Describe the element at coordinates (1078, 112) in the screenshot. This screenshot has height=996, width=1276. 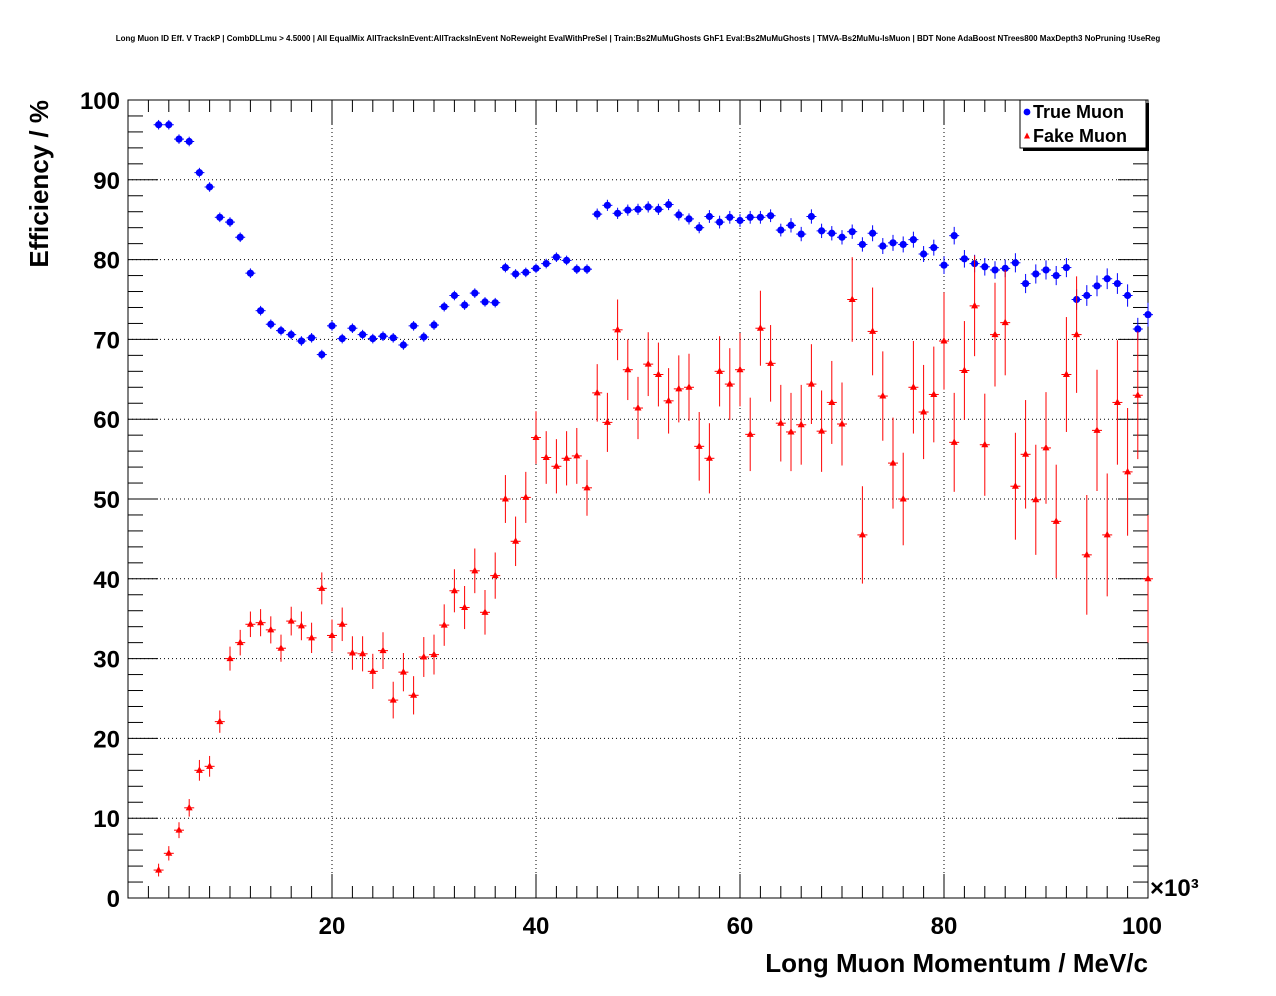
I see `legend-label: True Muon` at that location.